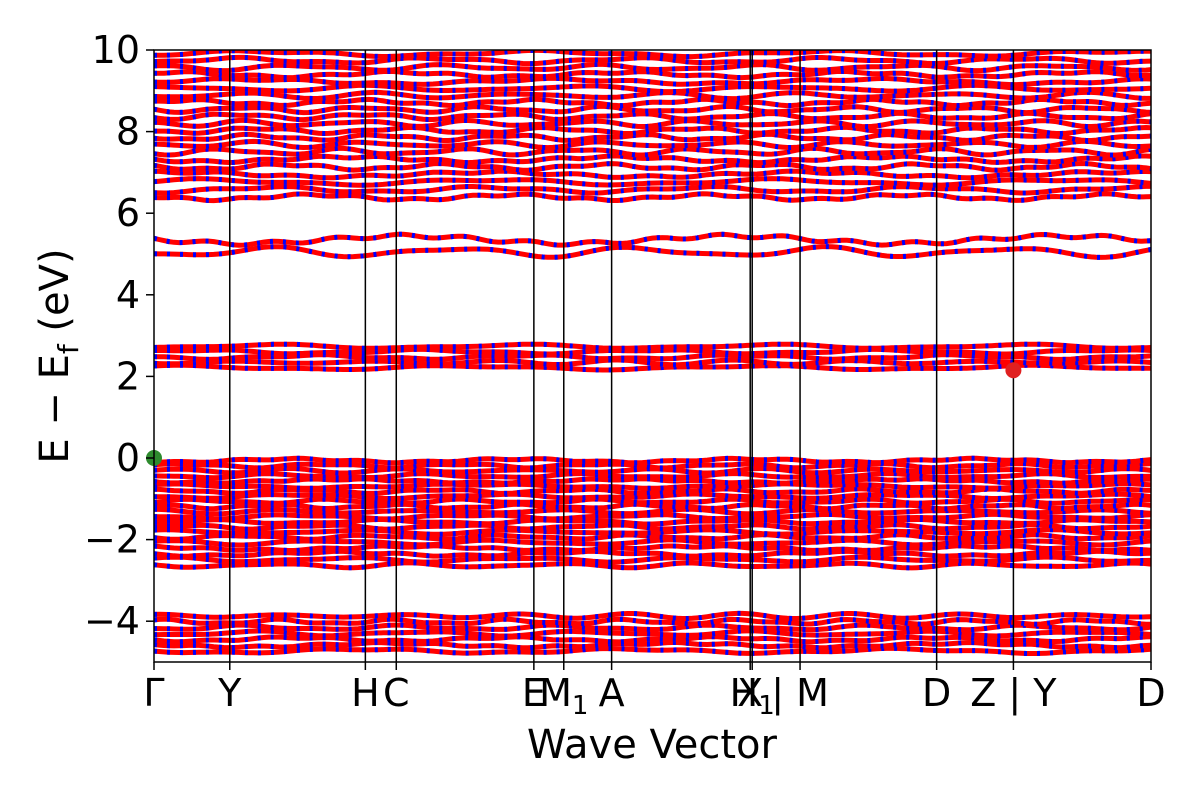 The image size is (1200, 800). Describe the element at coordinates (55, 296) in the screenshot. I see `y-axis-label-suffix: (eV)` at that location.